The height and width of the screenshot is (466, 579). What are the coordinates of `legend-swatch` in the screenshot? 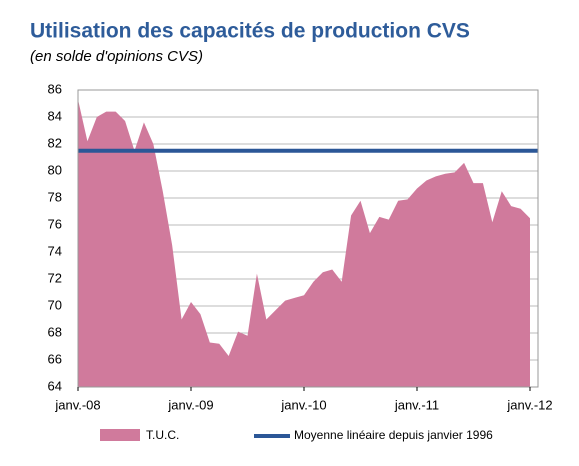 It's located at (120, 435).